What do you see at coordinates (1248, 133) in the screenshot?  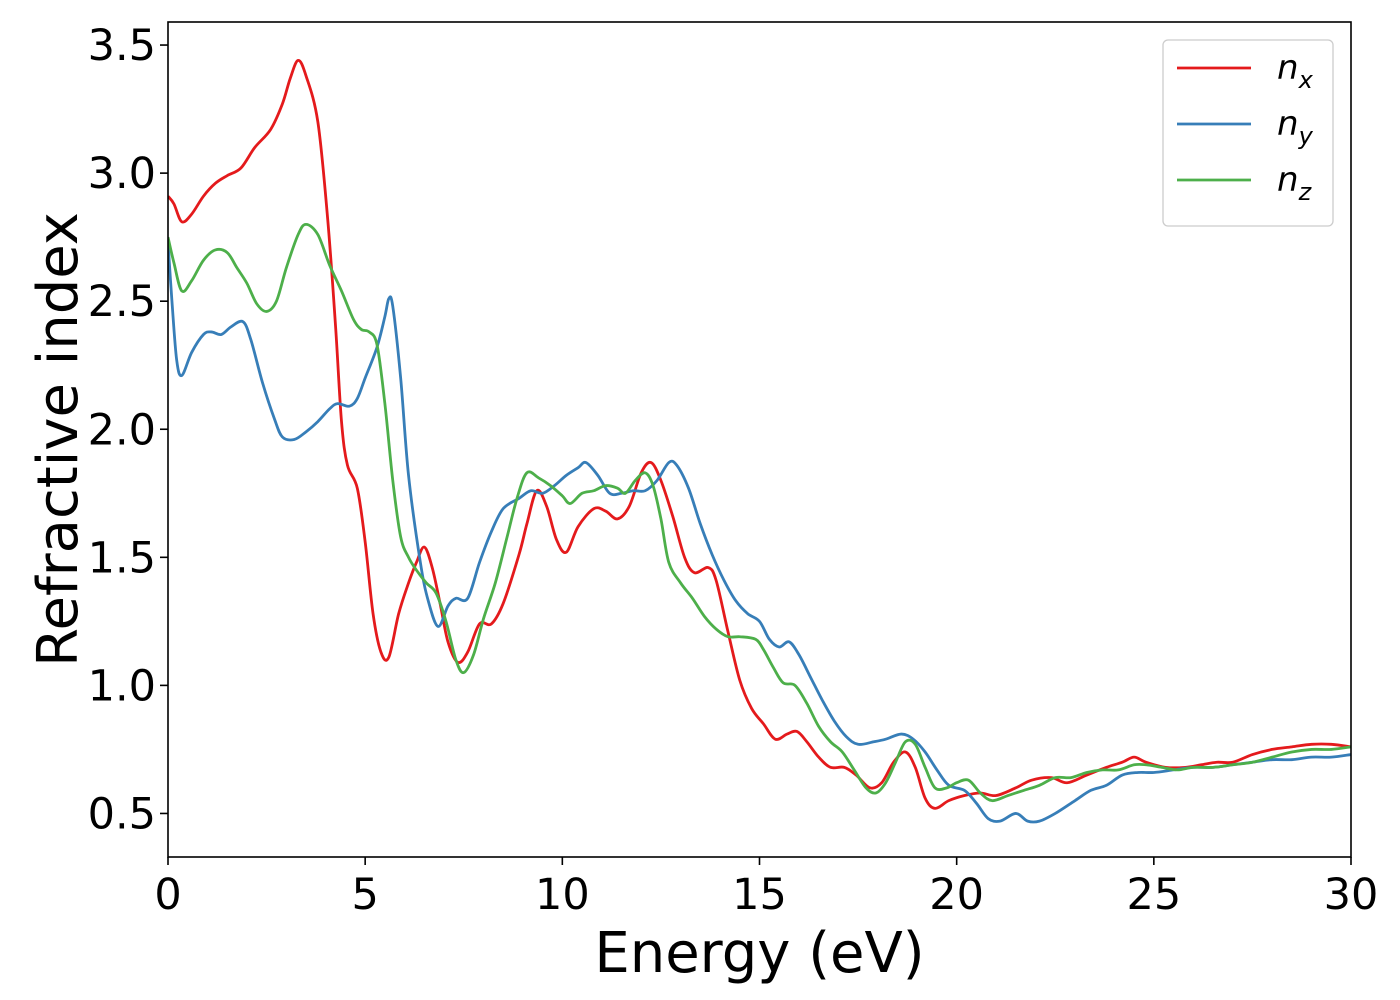 I see `legend: nx ny nz` at bounding box center [1248, 133].